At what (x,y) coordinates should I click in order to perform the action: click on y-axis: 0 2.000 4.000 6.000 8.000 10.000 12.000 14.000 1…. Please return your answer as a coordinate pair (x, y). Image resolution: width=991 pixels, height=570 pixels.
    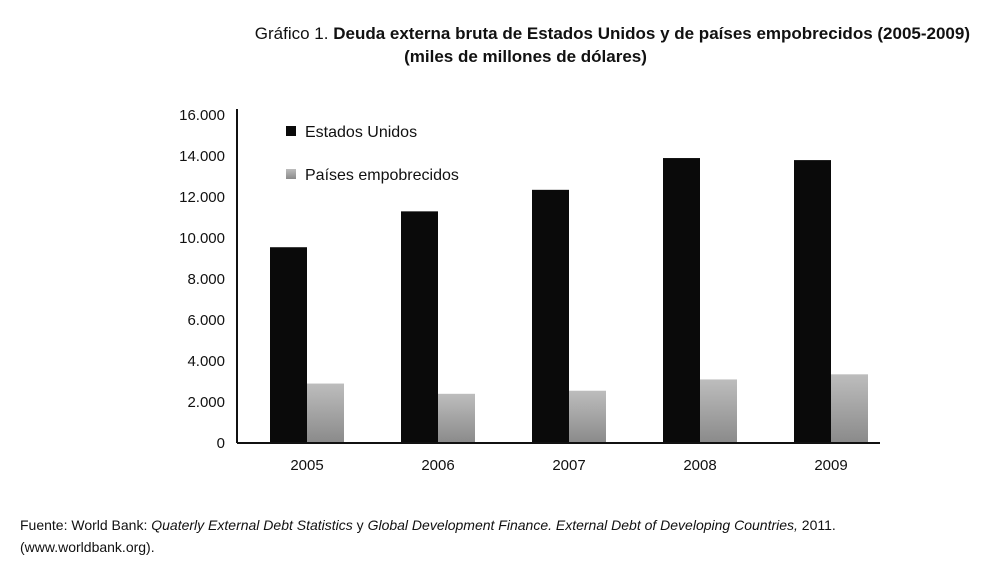
    Looking at the image, I should click on (208, 279).